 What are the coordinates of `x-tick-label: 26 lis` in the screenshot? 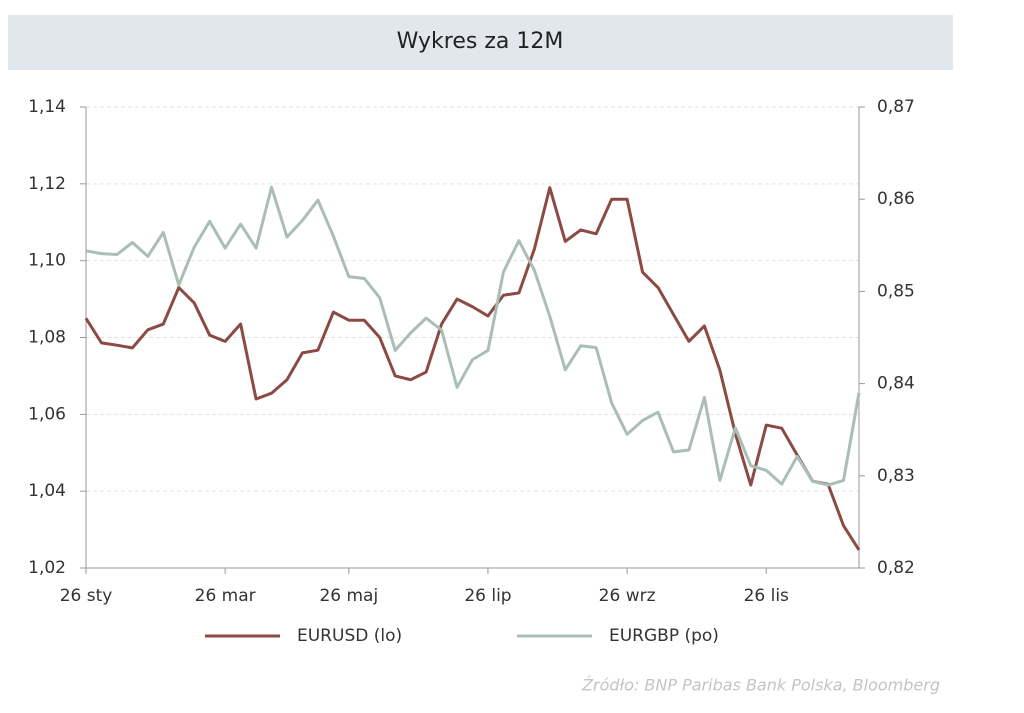 It's located at (766, 596).